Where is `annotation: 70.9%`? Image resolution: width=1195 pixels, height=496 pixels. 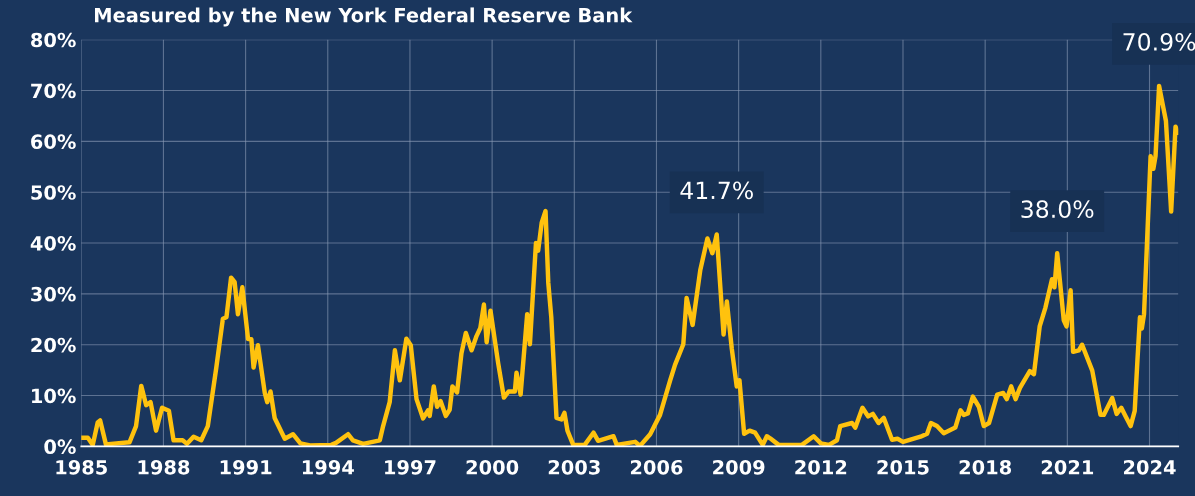
annotation: 70.9% is located at coordinates (1159, 41).